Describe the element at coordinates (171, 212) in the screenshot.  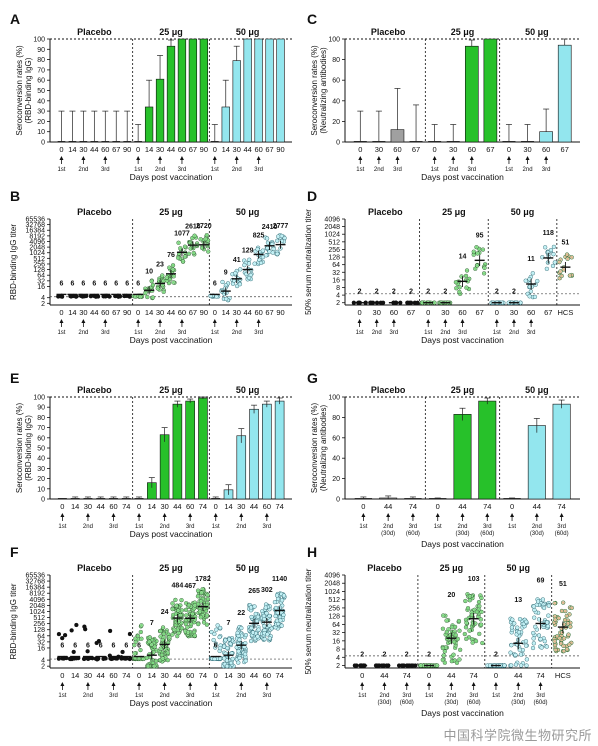
I see `group-label: 25 μg` at that location.